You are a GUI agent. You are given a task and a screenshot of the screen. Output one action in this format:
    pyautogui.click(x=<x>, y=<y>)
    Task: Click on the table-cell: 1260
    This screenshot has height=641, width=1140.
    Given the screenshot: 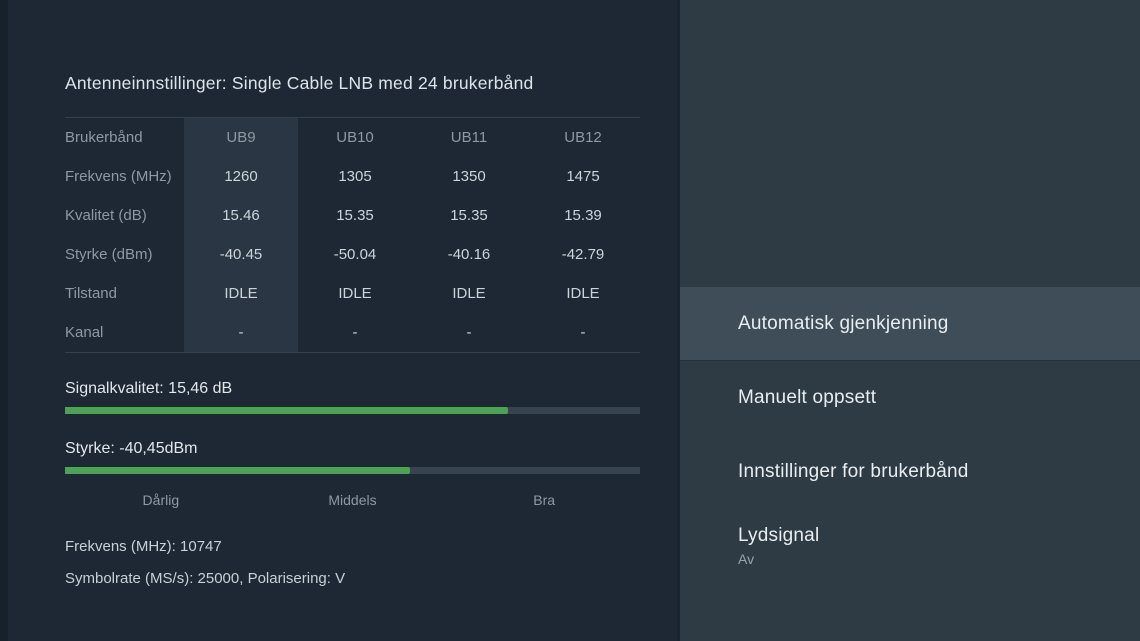 What is the action you would take?
    pyautogui.click(x=241, y=176)
    